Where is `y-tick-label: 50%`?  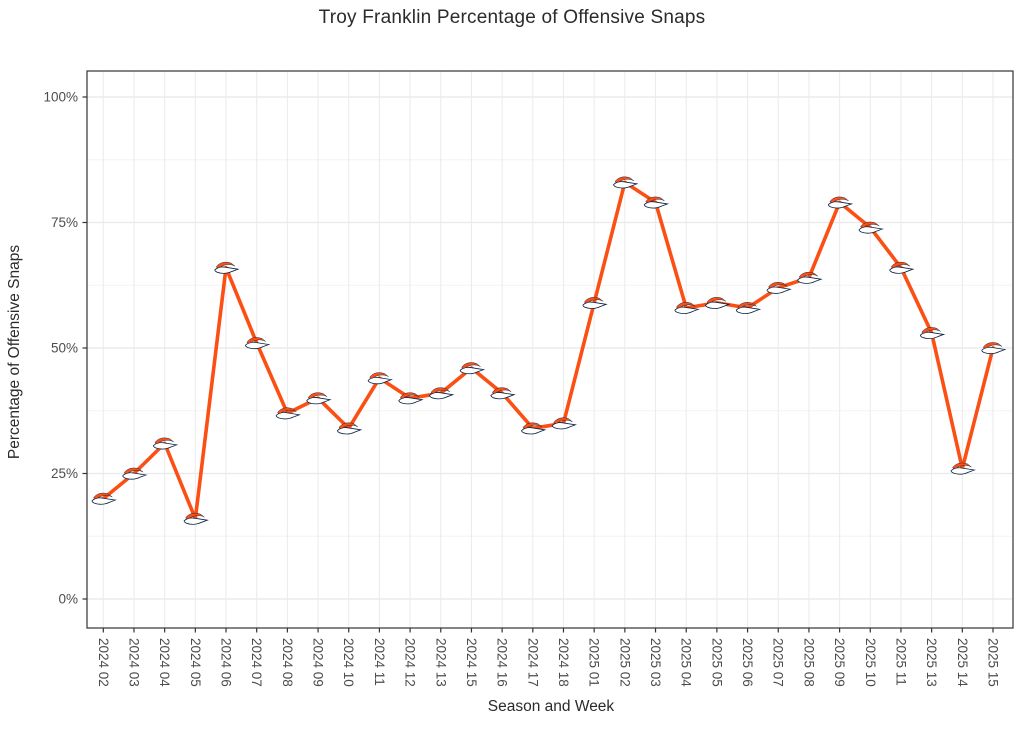
y-tick-label: 50% is located at coordinates (64, 348).